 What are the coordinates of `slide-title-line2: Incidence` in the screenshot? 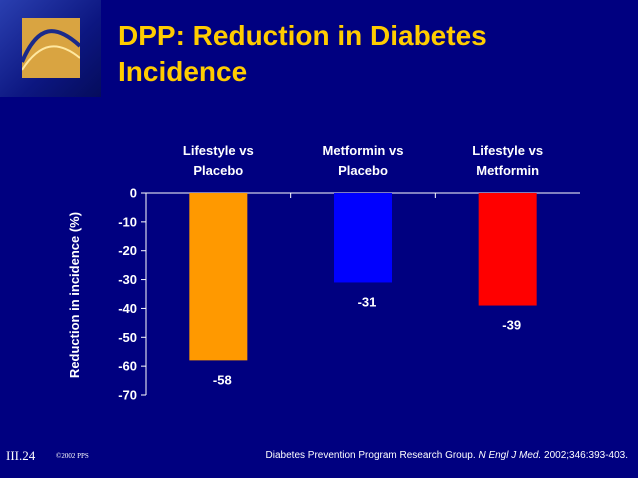 It's located at (183, 71).